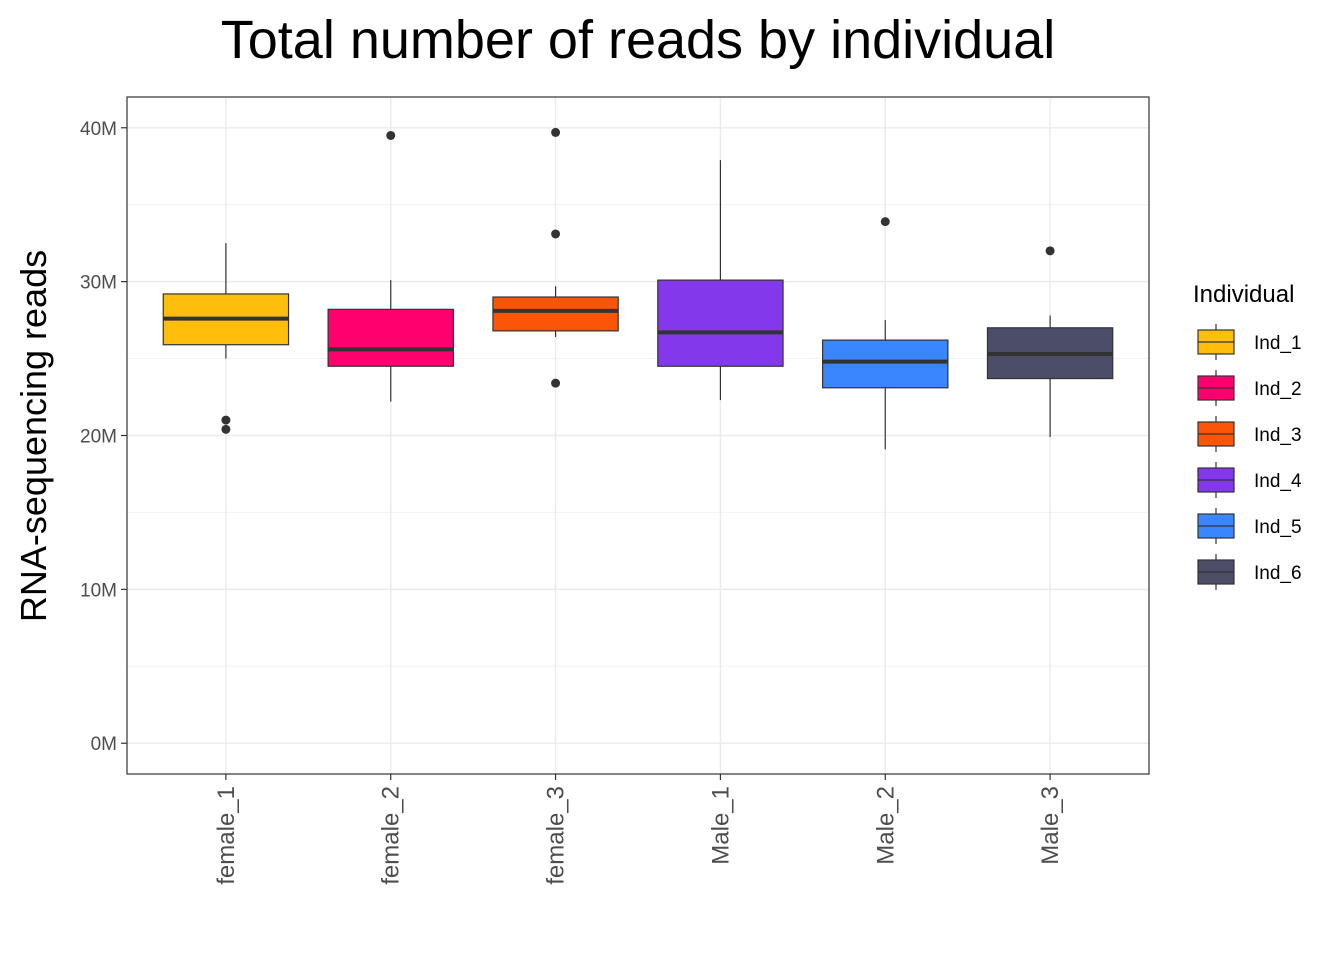  Describe the element at coordinates (638, 40) in the screenshot. I see `chart-title: Total number of reads by individual` at that location.